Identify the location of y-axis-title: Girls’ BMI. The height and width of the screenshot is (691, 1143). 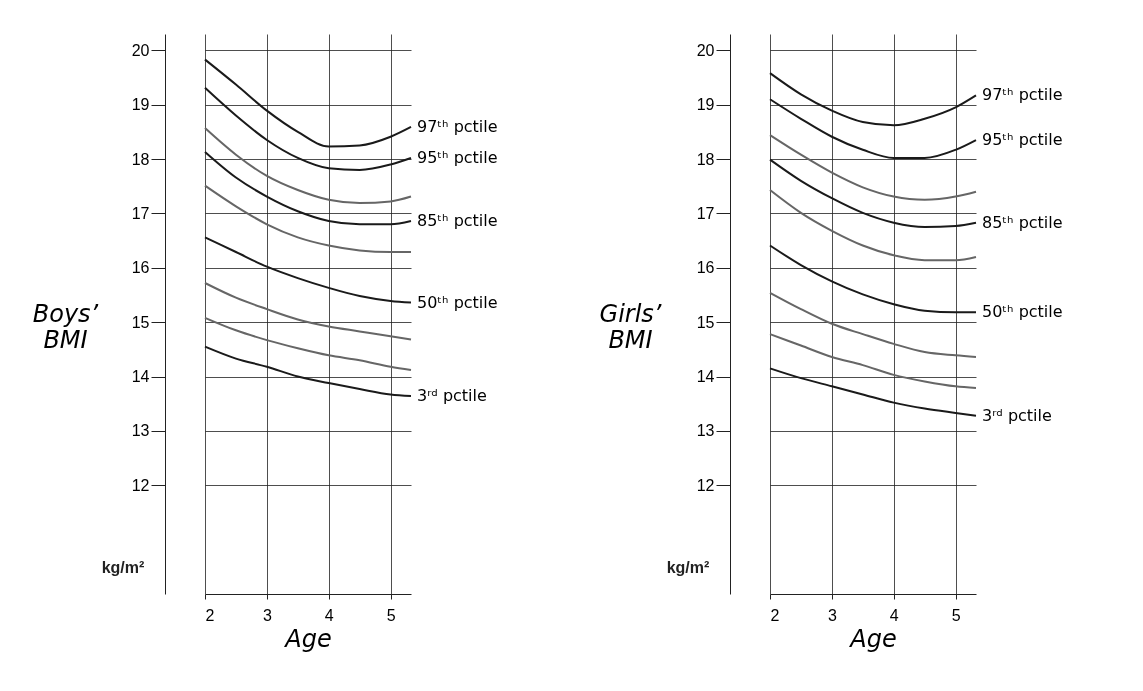
(630, 326).